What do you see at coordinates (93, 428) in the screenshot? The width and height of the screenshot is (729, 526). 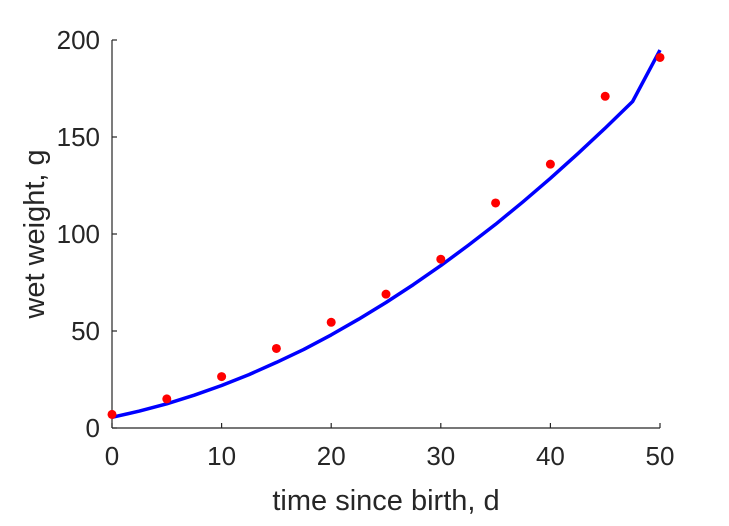 I see `y-tick-label: 0` at bounding box center [93, 428].